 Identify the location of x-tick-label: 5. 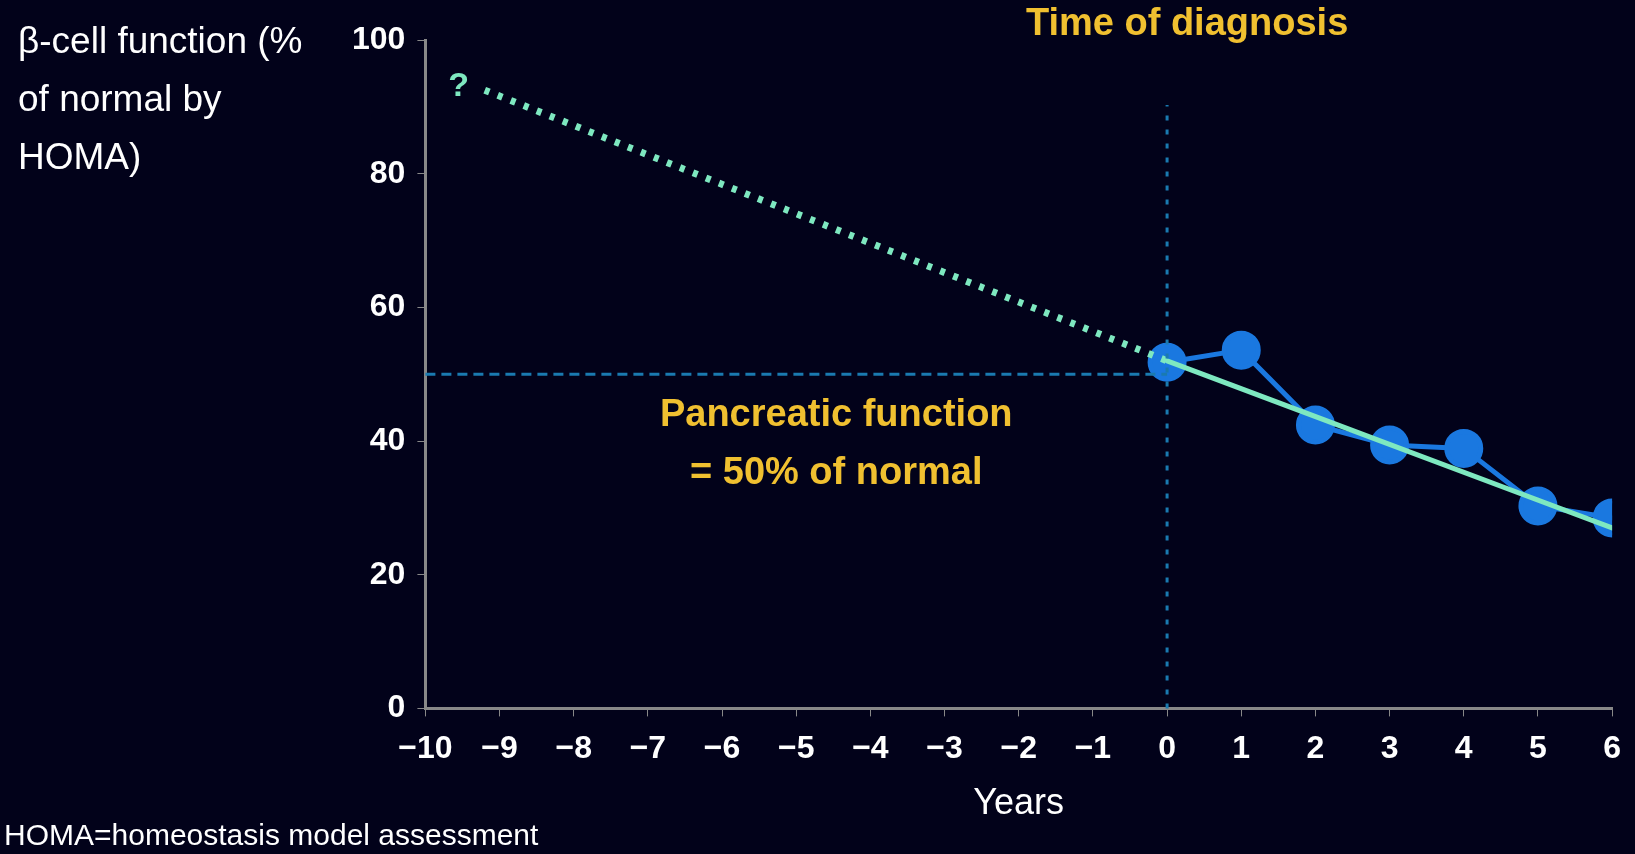
(1538, 747).